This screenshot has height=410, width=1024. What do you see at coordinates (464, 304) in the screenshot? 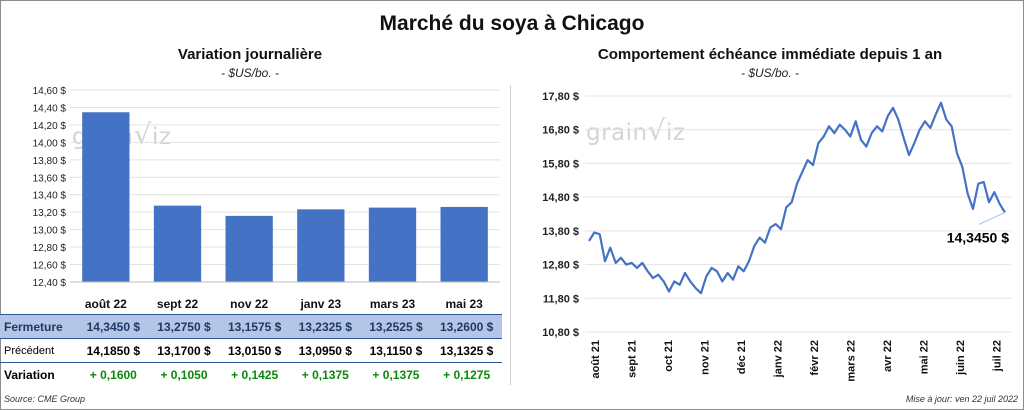
I see `x-tick-label: mai 23` at bounding box center [464, 304].